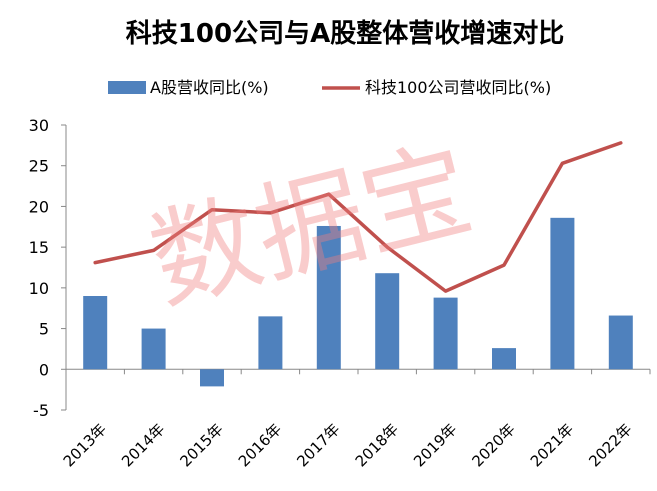 Image resolution: width=657 pixels, height=491 pixels. Describe the element at coordinates (260, 445) in the screenshot. I see `x-tick-label: 2016年` at that location.